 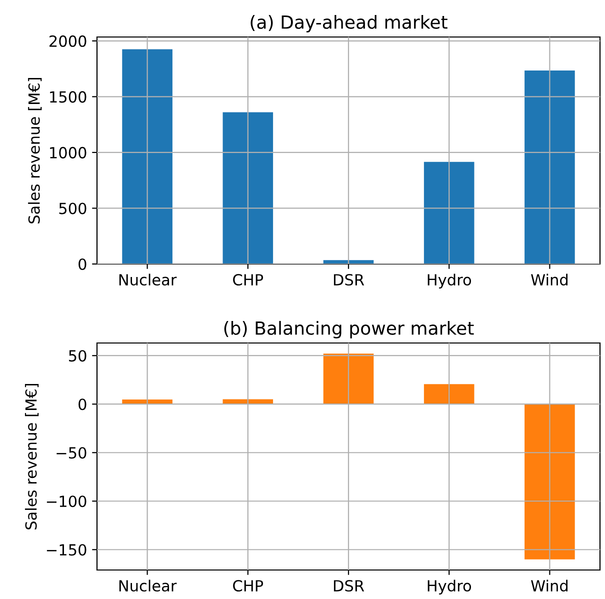 I want to click on chart-title: (a) Day-ahead market, so click(x=349, y=23).